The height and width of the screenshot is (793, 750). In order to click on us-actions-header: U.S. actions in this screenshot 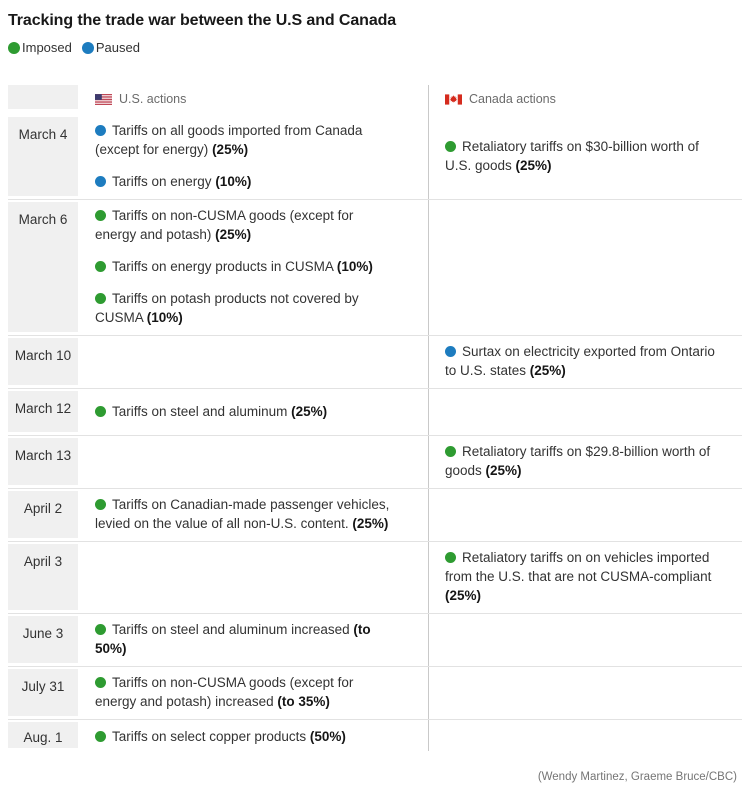, I will do `click(253, 100)`.